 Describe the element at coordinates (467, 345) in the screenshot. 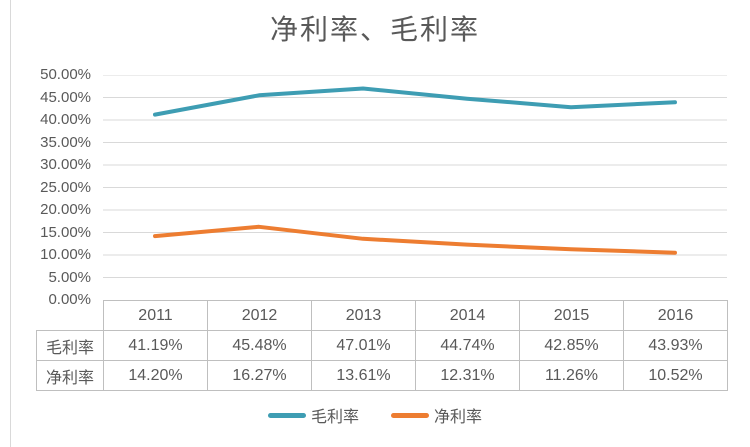

I see `value-cell: 44.74%` at that location.